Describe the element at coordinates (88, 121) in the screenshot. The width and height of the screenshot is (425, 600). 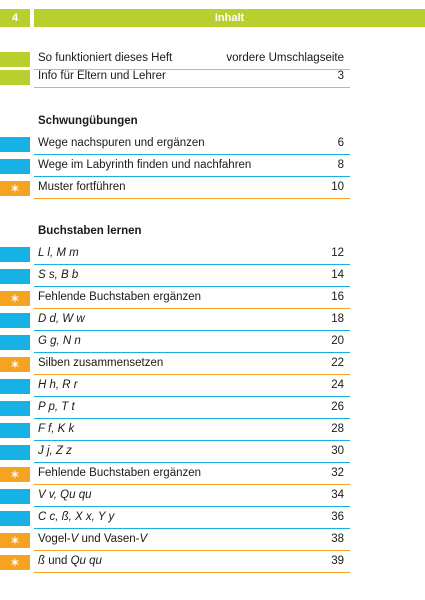
I see `section-heading-schwung: Schwungübungen` at that location.